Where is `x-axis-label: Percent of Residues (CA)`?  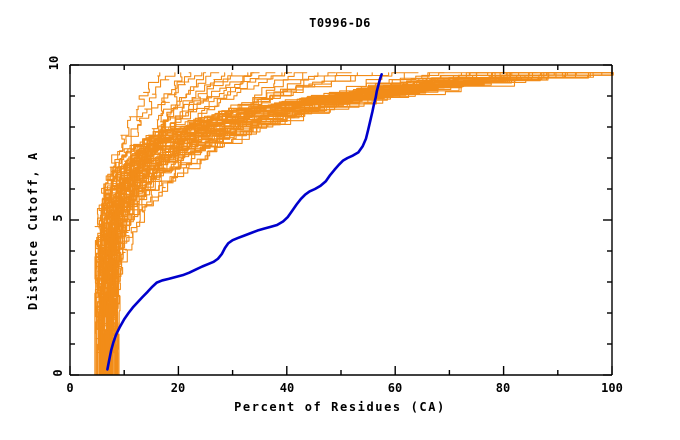 x-axis-label: Percent of Residues (CA) is located at coordinates (340, 407).